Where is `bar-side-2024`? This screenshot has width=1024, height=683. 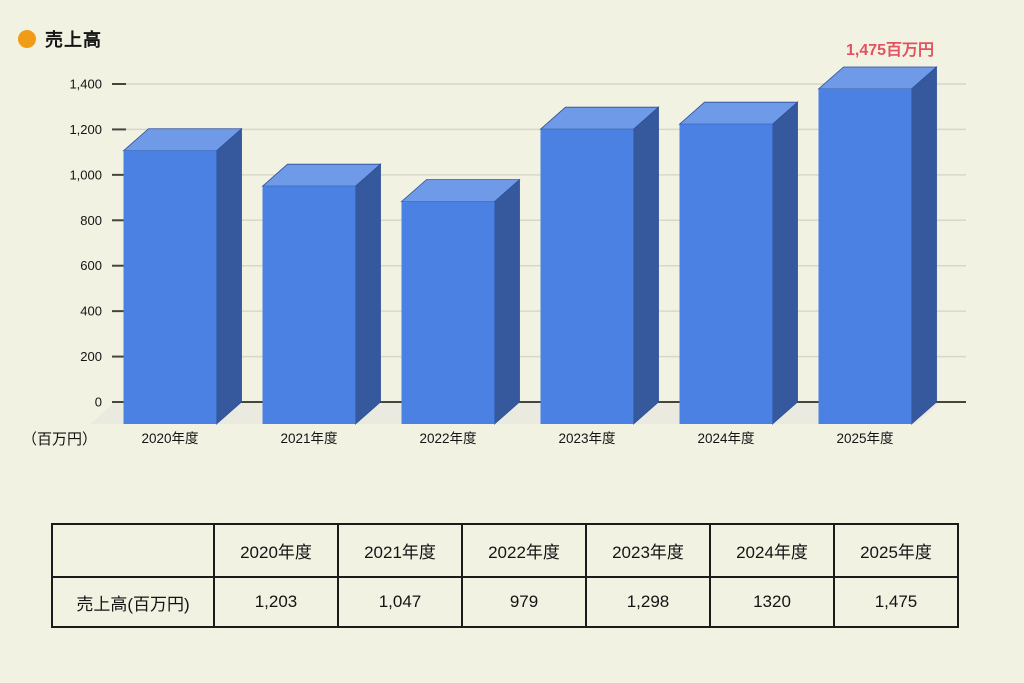
bar-side-2024 is located at coordinates (785, 263).